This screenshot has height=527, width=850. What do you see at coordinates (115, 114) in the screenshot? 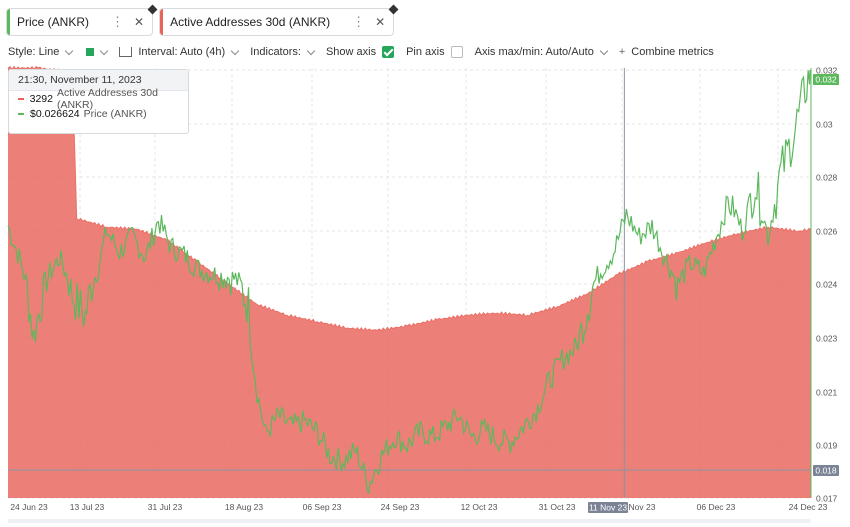
I see `tooltip-metric-name: Price (ANKR)` at bounding box center [115, 114].